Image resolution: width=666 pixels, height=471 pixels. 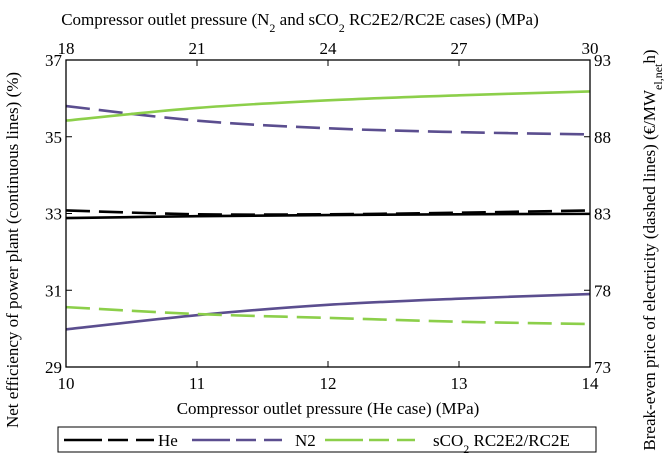 What do you see at coordinates (53, 367) in the screenshot?
I see `y-left-tick-label: 29` at bounding box center [53, 367].